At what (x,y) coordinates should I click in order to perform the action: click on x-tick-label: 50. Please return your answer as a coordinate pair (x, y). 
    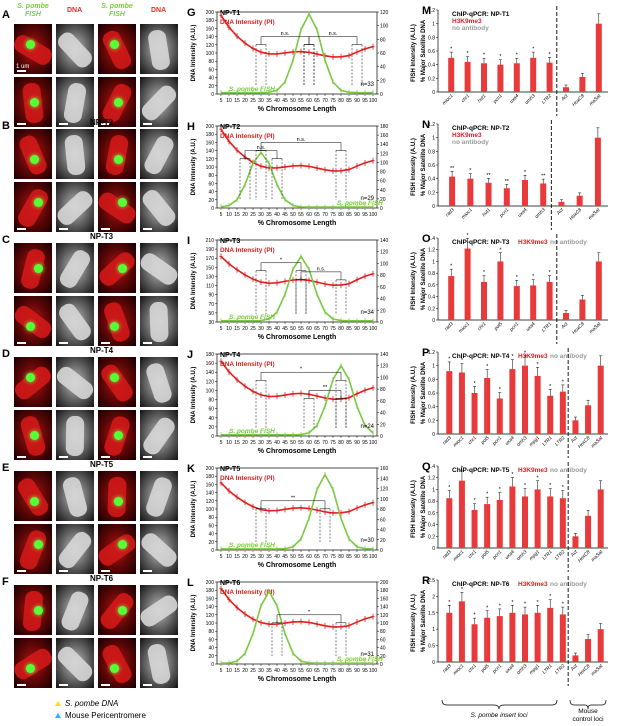
    Looking at the image, I should click on (293, 215).